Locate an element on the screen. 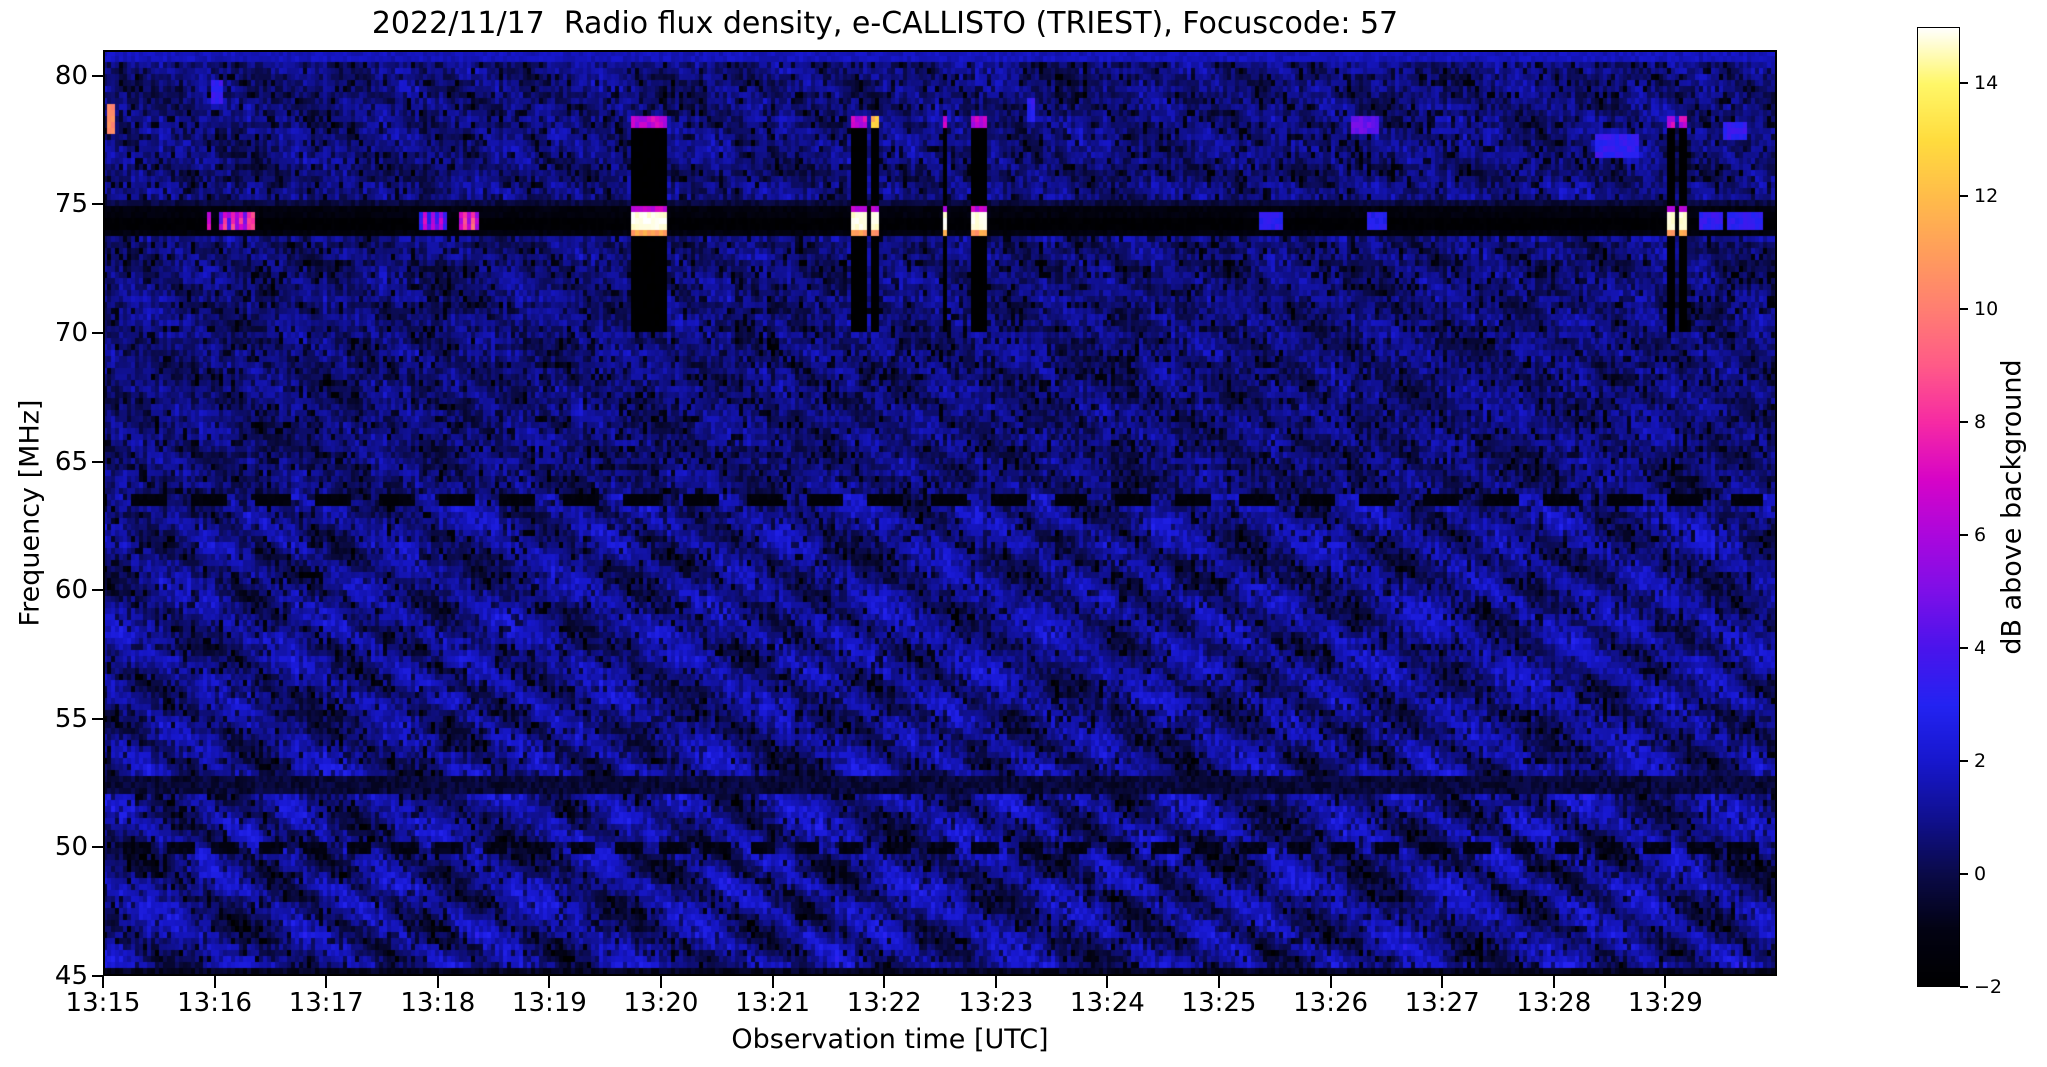  y-tick-label: 45 is located at coordinates (71, 976).